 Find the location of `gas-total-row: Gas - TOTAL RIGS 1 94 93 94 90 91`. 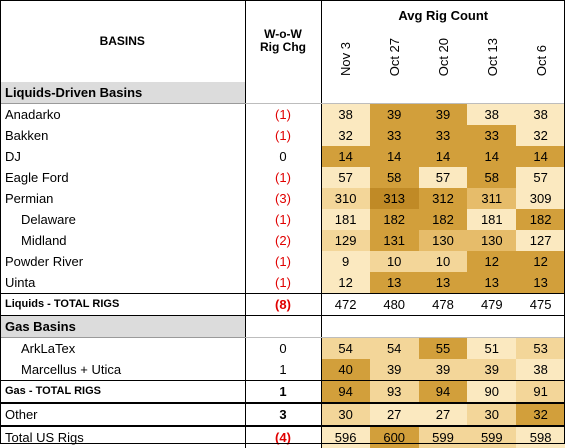

gas-total-row: Gas - TOTAL RIGS 1 94 93 94 90 91 is located at coordinates (282, 392).